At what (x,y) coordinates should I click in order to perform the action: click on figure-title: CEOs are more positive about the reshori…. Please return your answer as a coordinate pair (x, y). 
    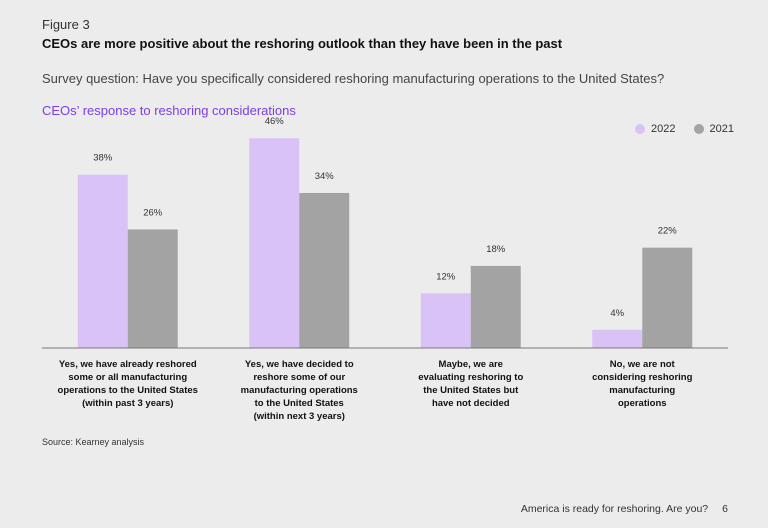
    Looking at the image, I should click on (302, 43).